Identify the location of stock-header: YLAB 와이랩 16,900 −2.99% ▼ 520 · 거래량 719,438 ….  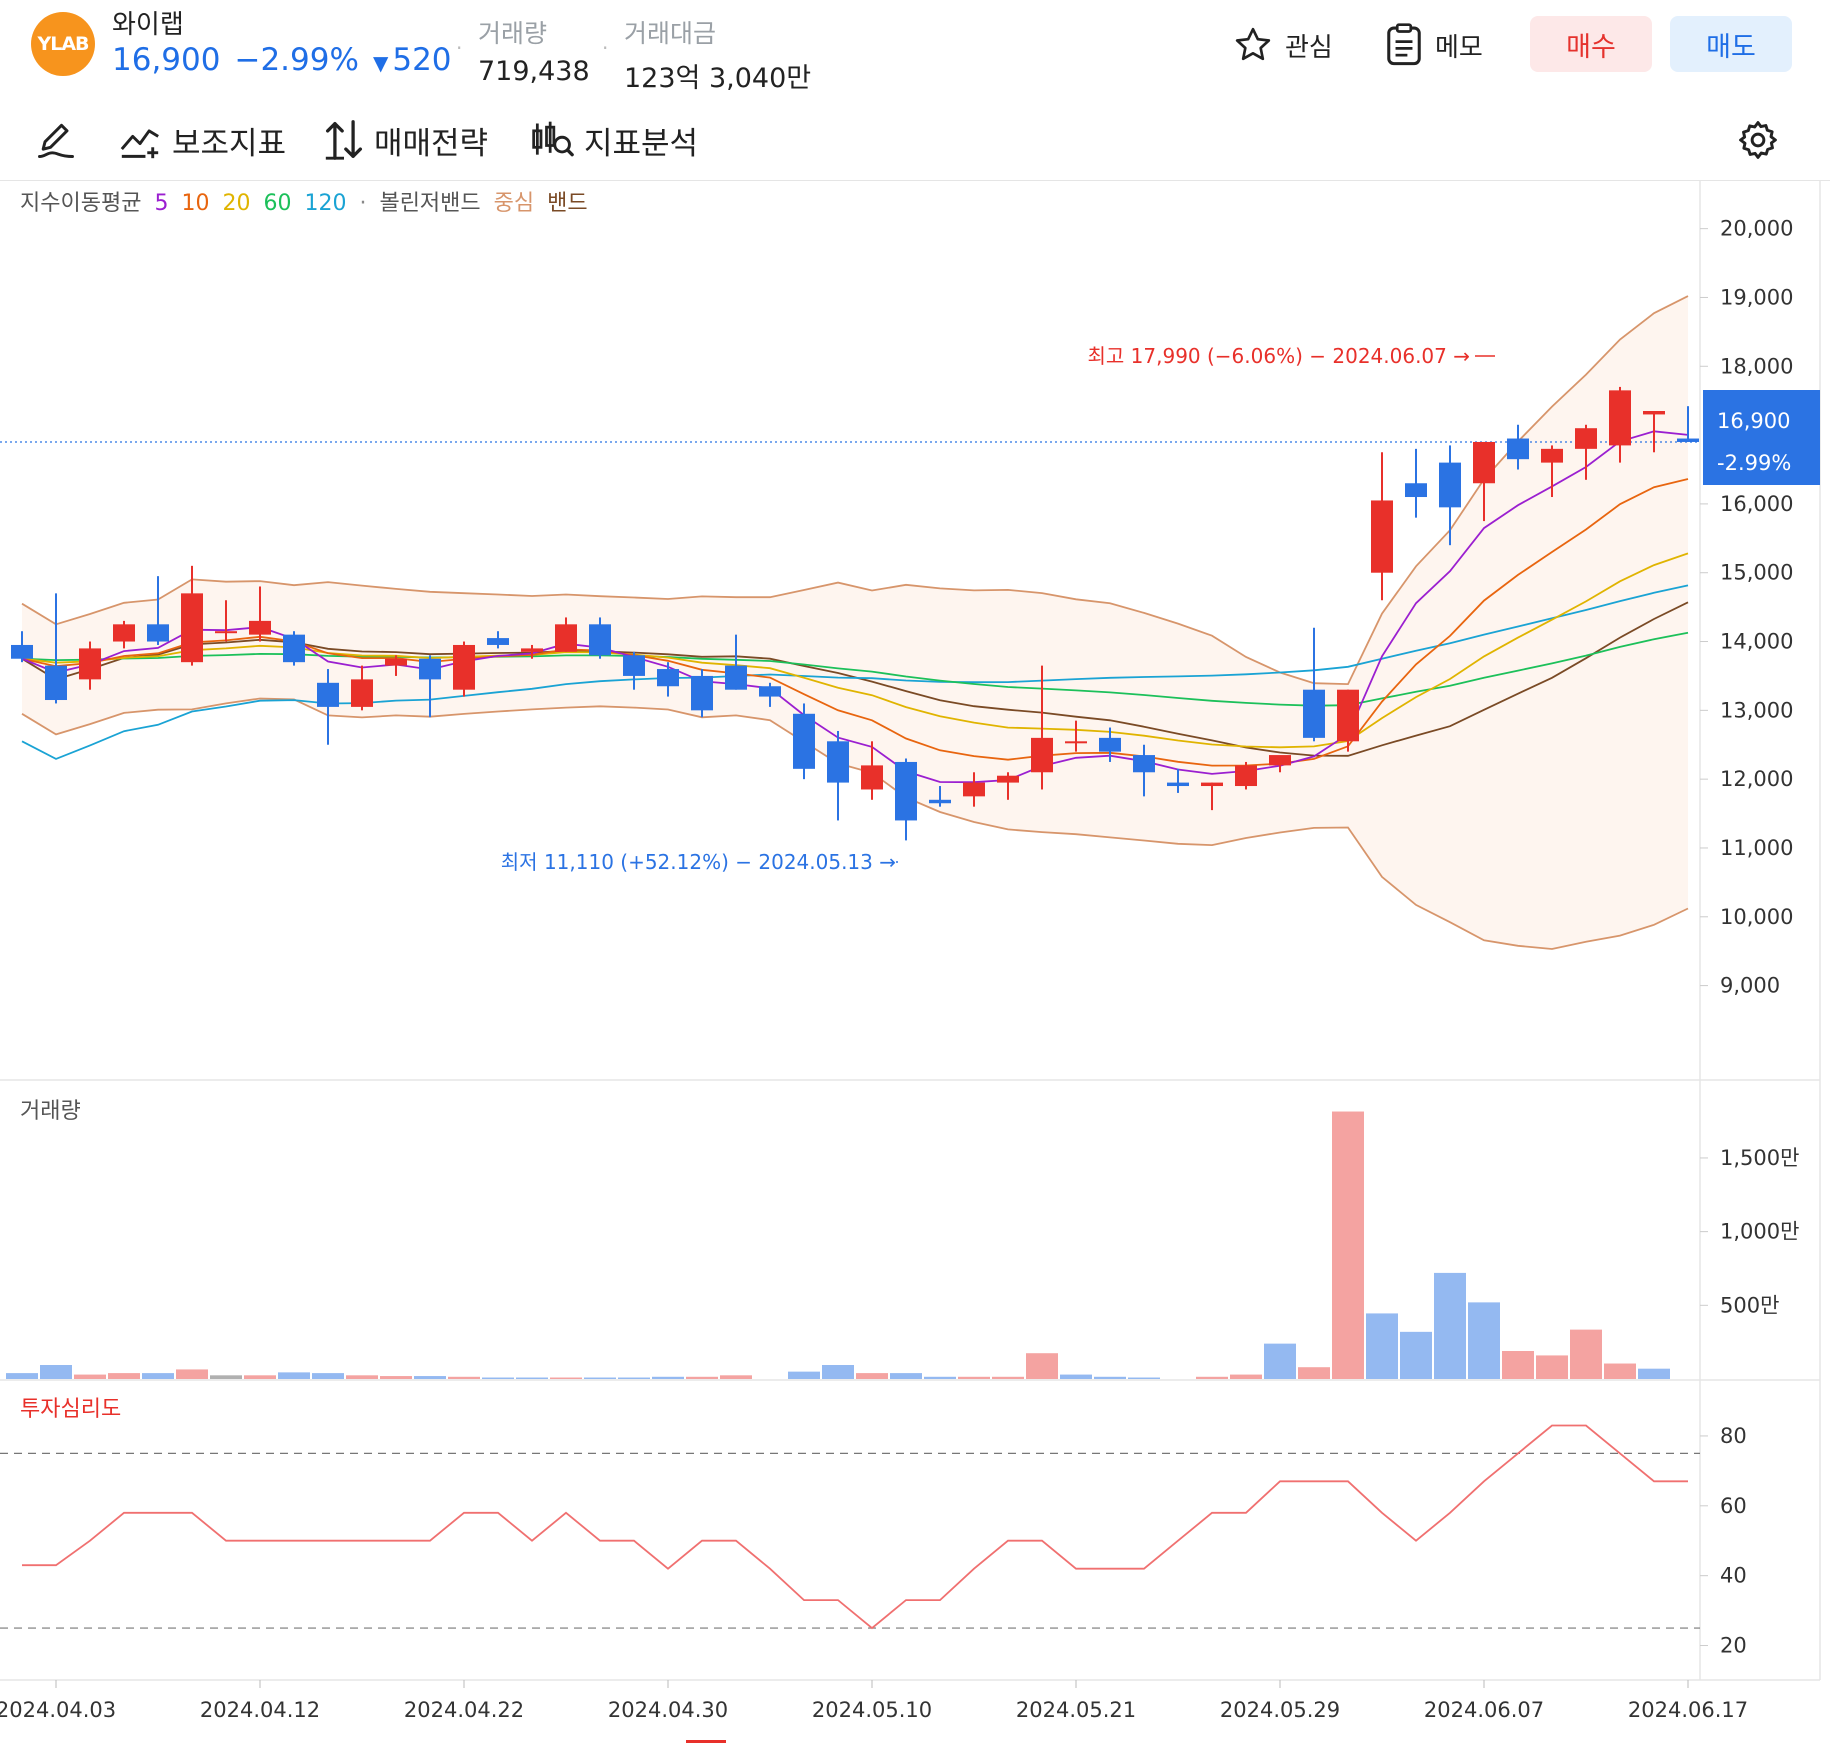
(915, 48).